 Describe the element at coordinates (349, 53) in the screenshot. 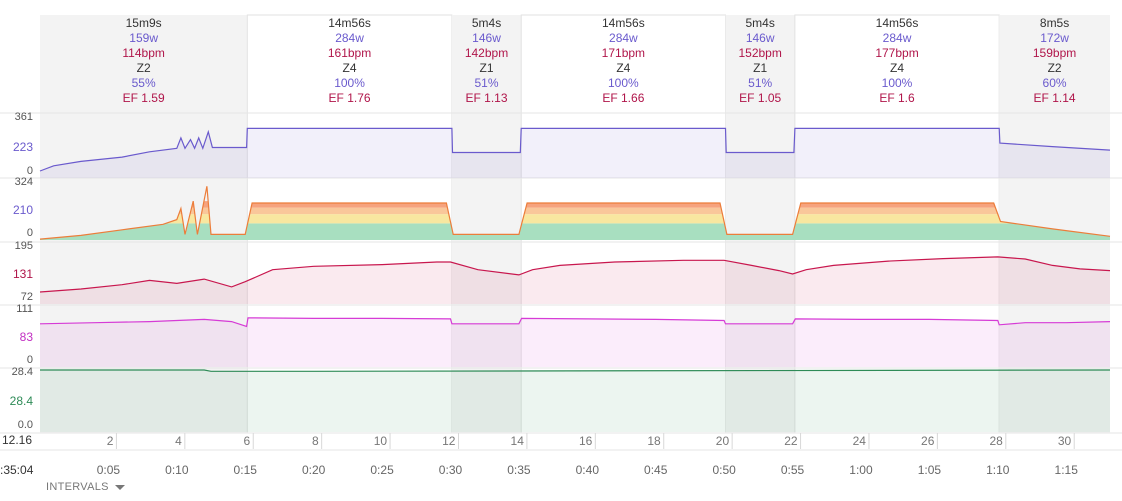

I see `interval-hr: 161bpm` at that location.